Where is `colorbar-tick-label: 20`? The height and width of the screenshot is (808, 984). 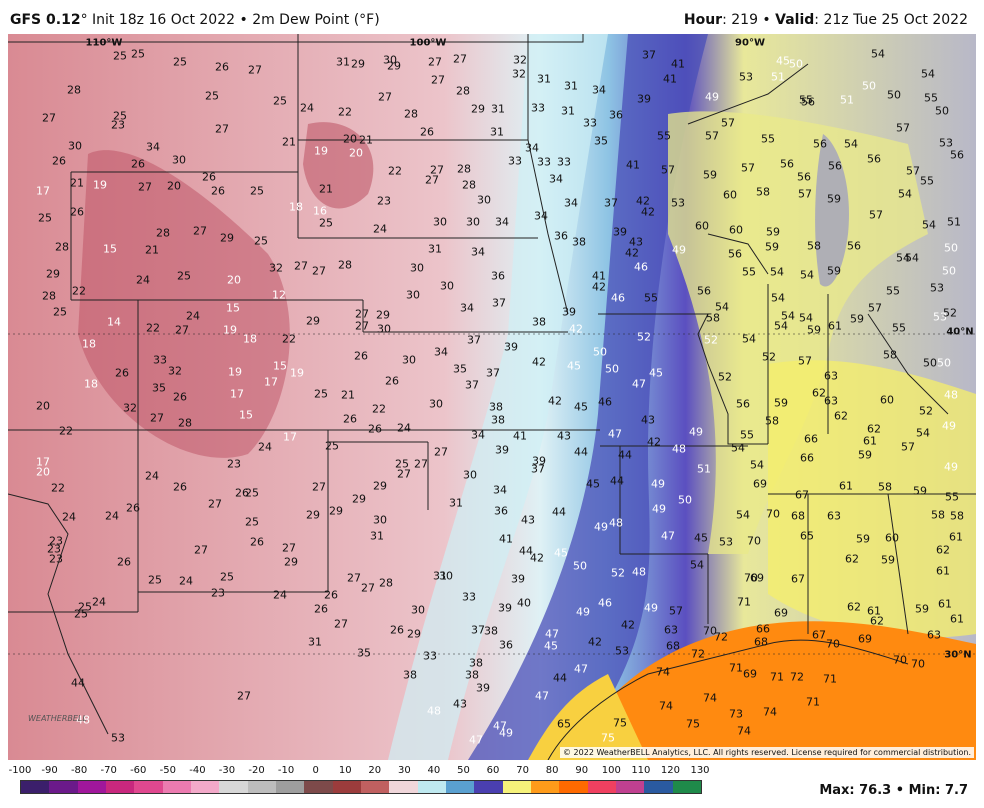
colorbar-tick-label: 20 is located at coordinates (375, 770).